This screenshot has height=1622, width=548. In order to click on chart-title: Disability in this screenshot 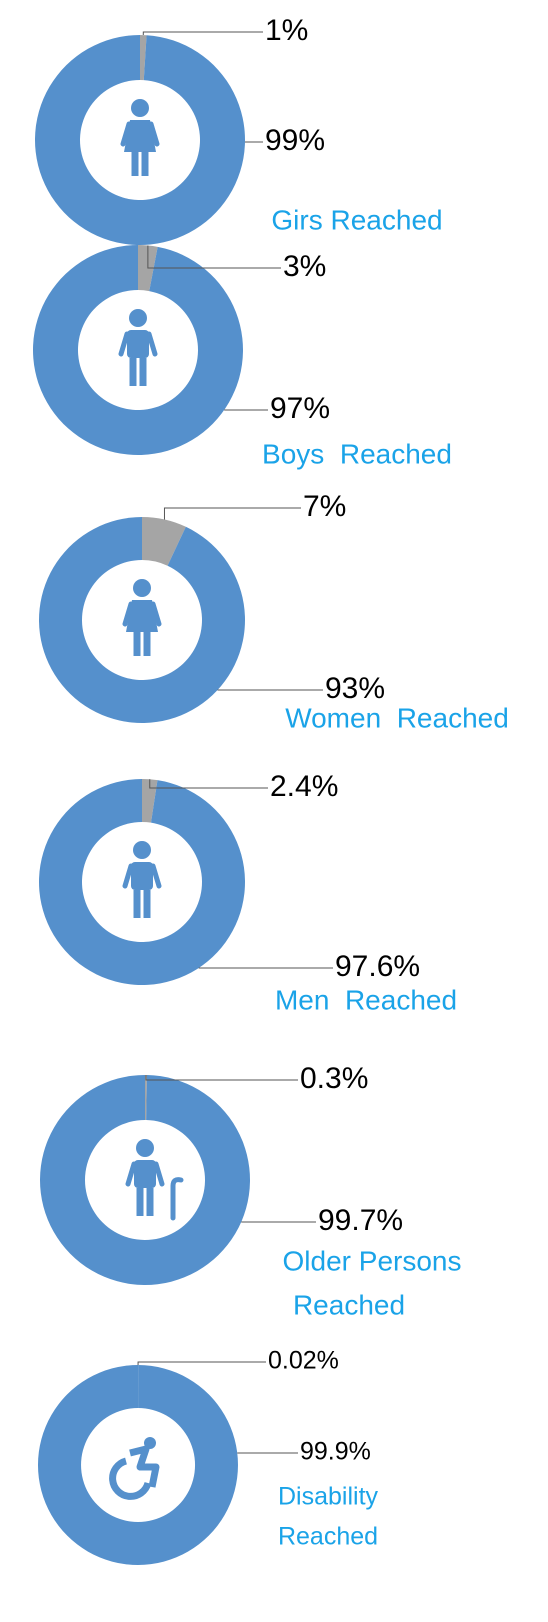, I will do `click(328, 1497)`.